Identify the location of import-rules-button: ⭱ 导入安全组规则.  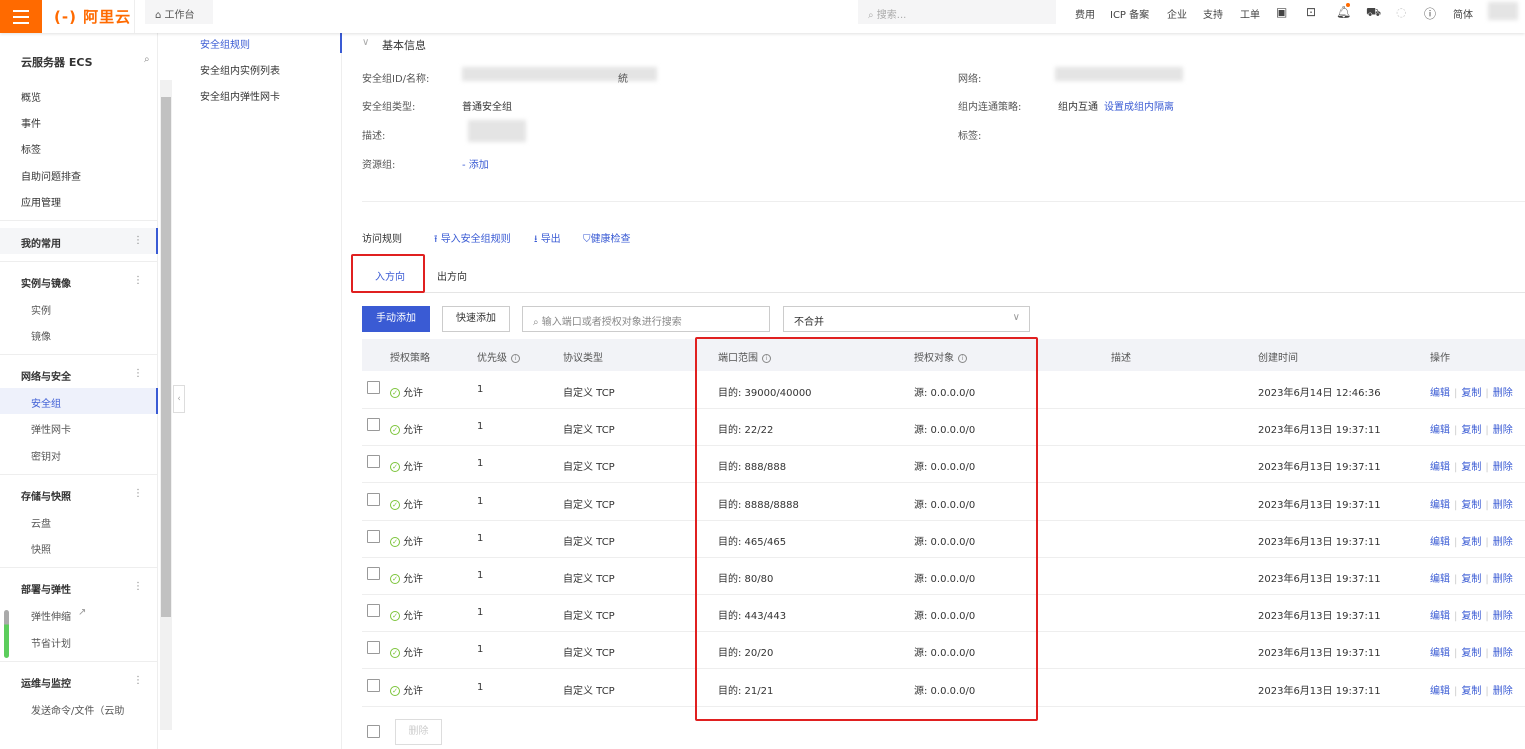
(472, 239).